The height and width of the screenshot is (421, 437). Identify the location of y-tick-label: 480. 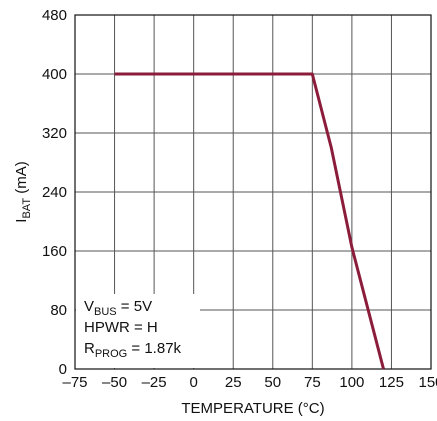
(54, 15).